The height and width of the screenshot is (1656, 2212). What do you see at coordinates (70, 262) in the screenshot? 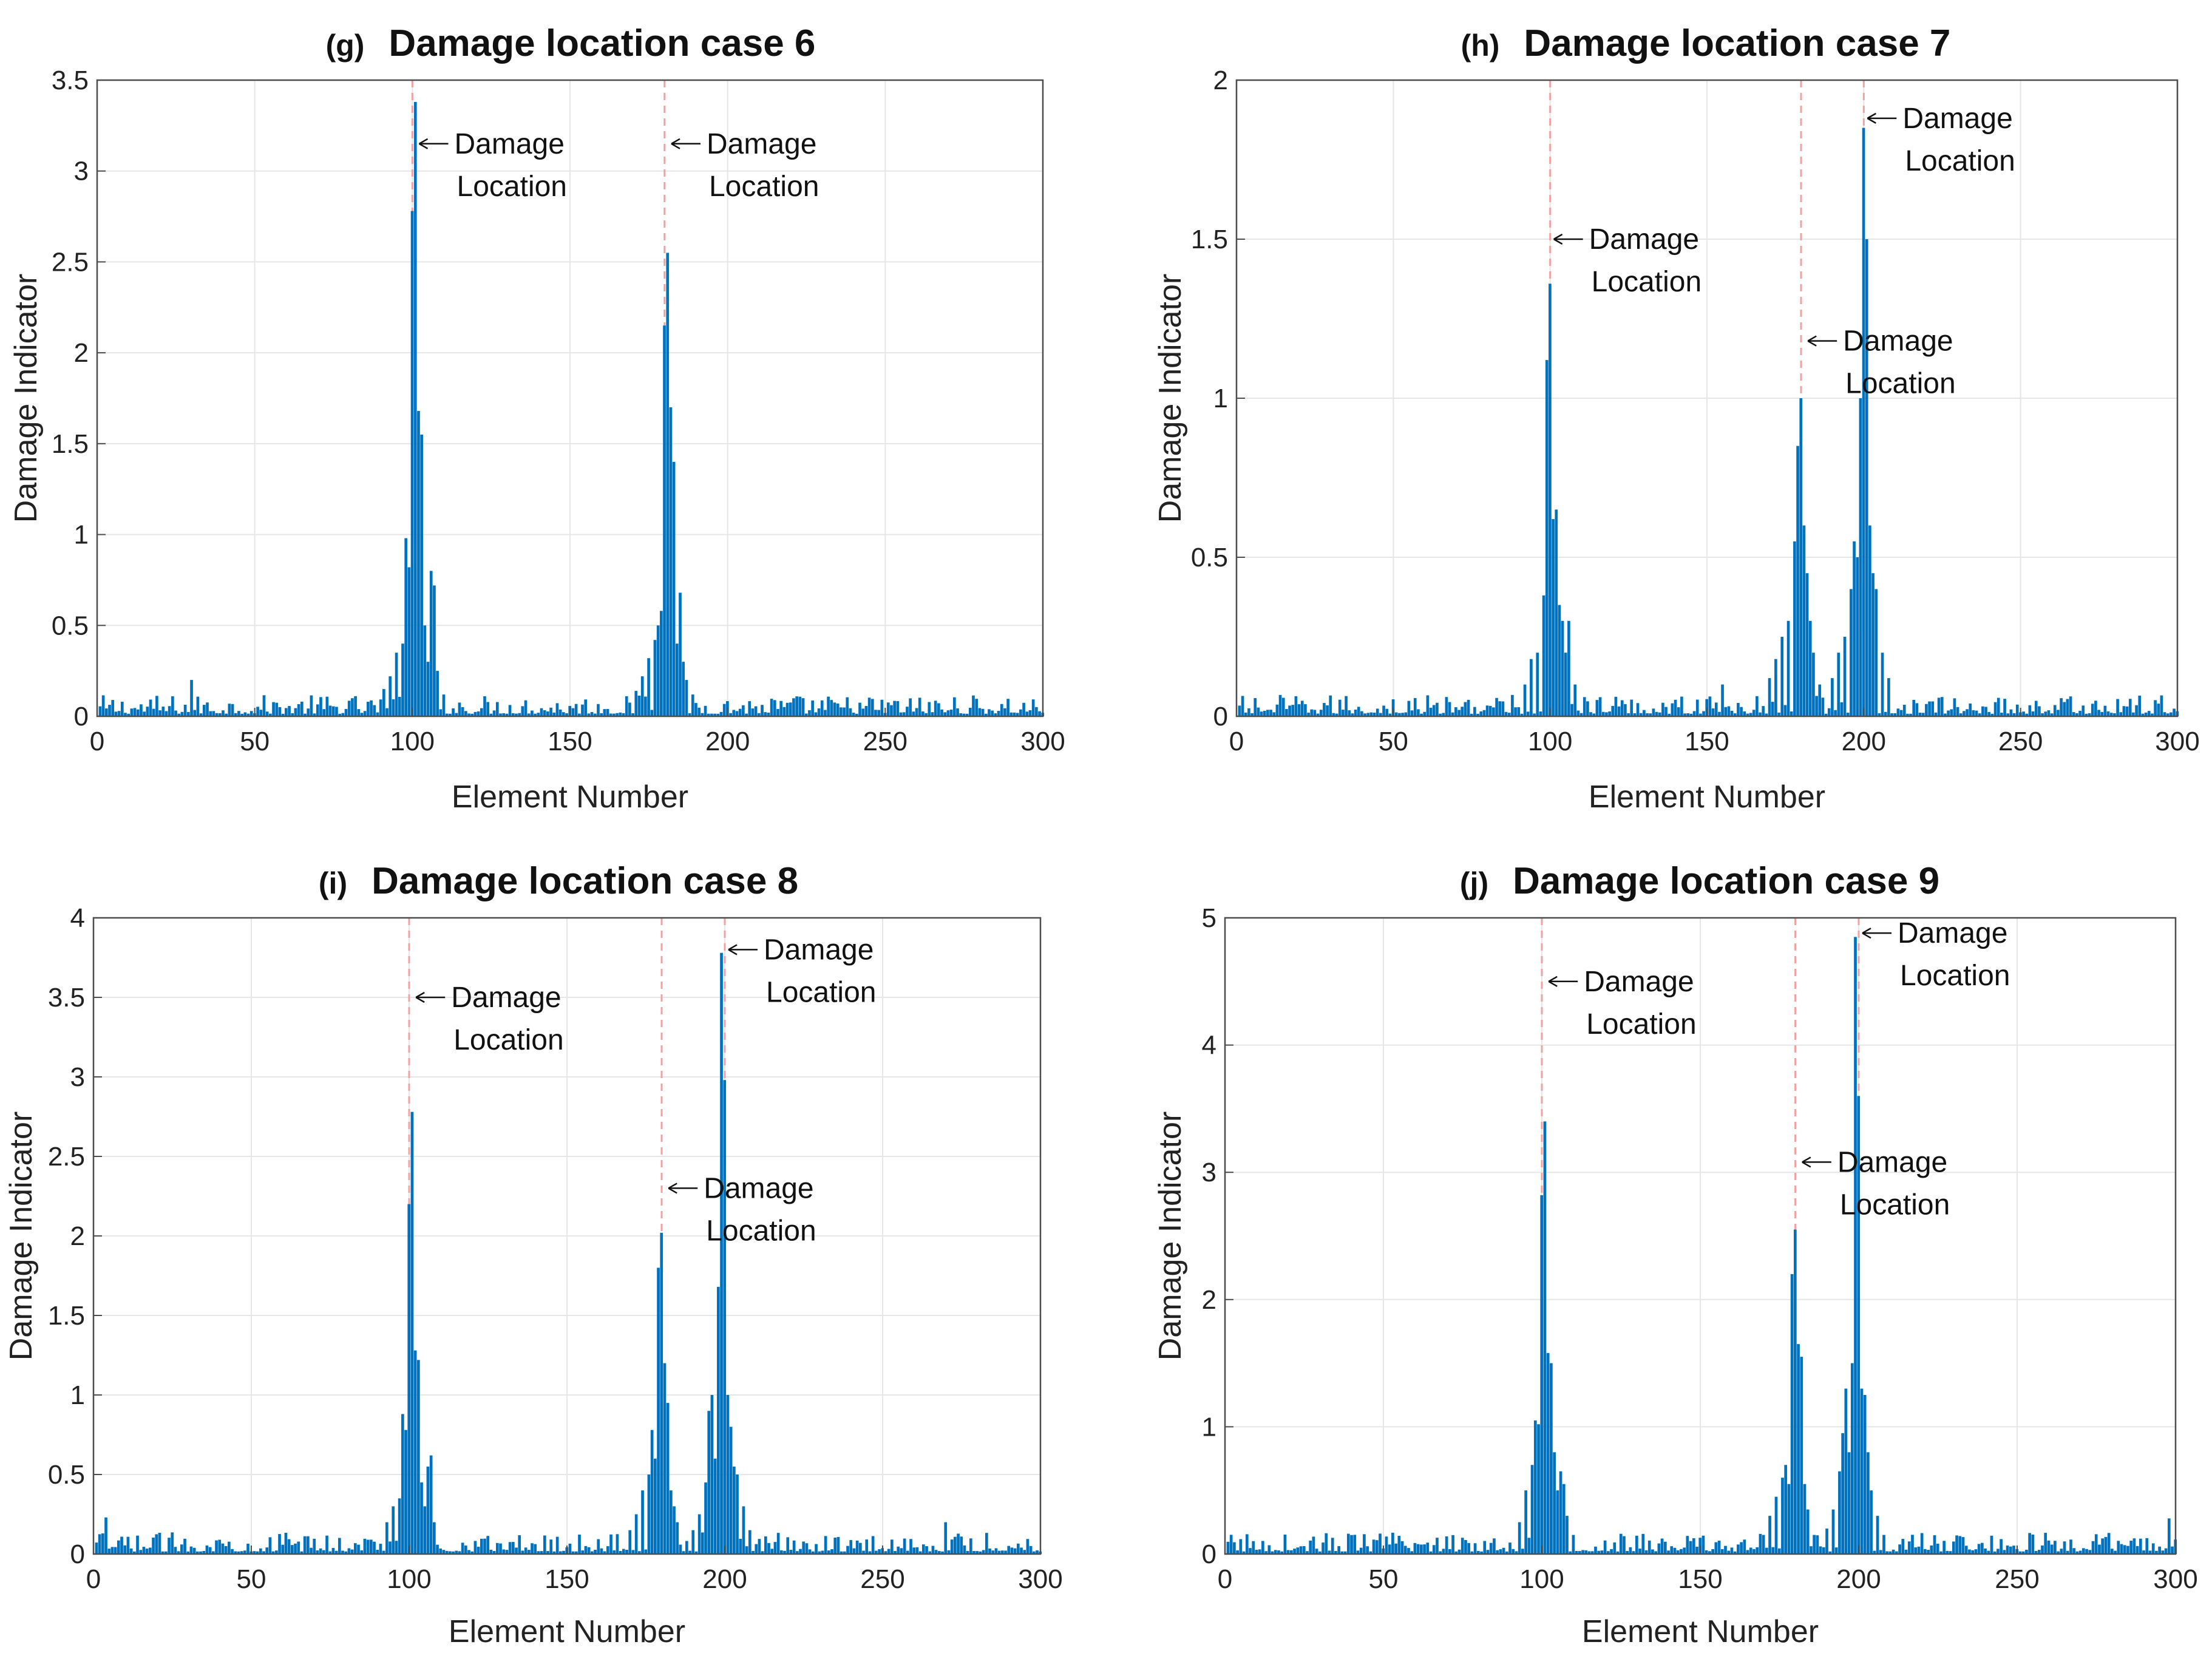
I see `y-tick-label: 2.5` at bounding box center [70, 262].